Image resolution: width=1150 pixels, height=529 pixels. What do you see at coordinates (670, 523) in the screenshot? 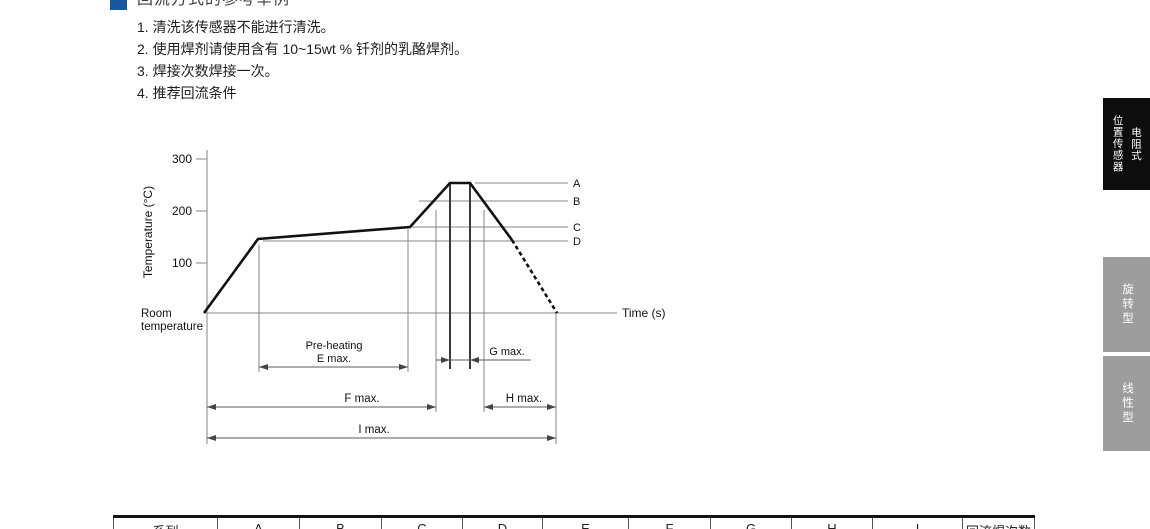
I see `table-header-f: F` at bounding box center [670, 523].